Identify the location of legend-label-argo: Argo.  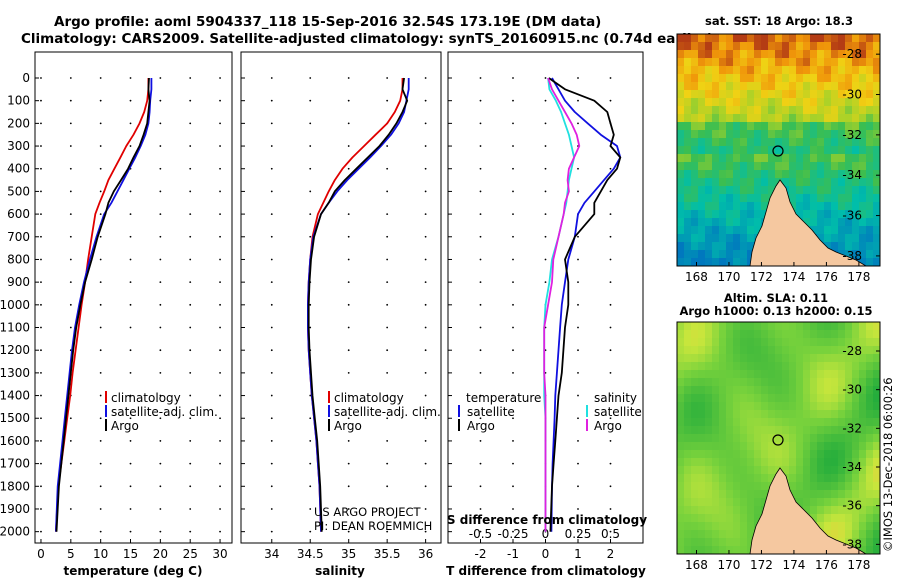
(348, 426).